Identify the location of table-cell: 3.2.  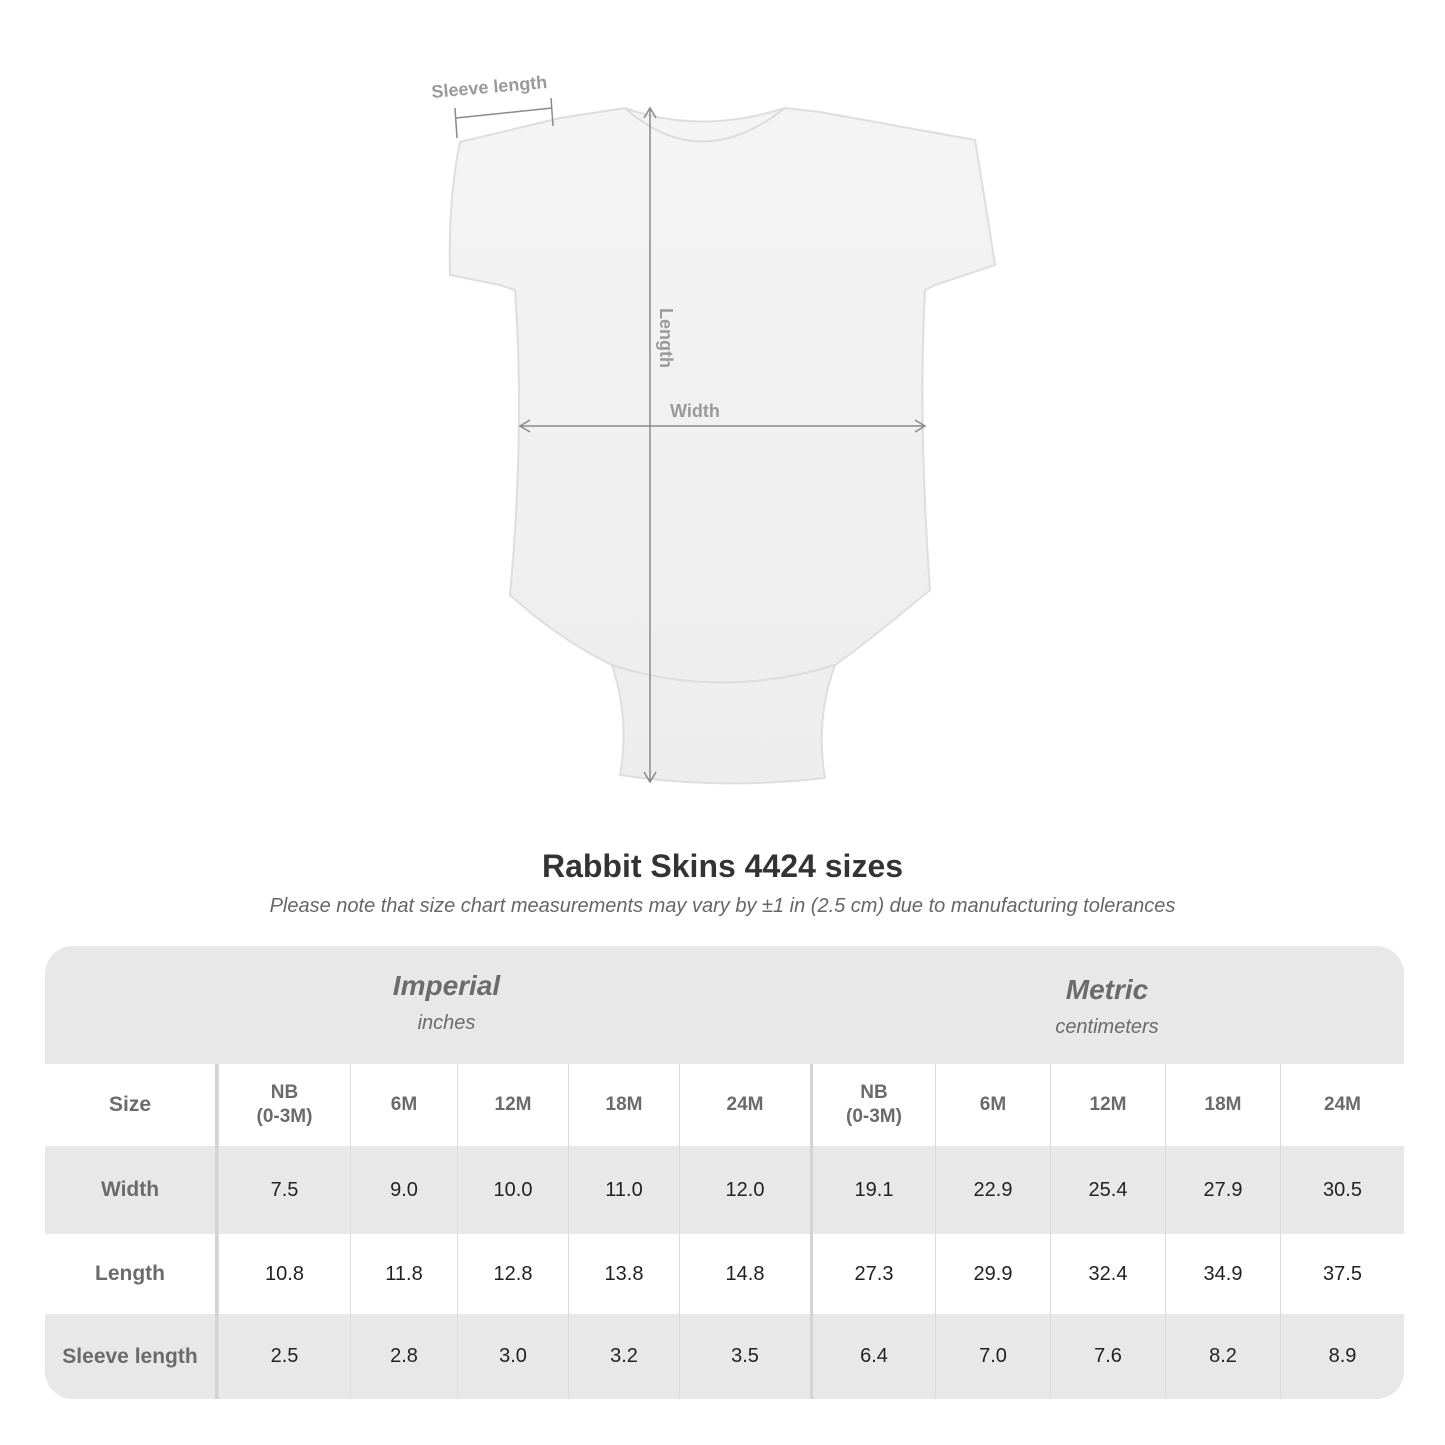
(623, 1356).